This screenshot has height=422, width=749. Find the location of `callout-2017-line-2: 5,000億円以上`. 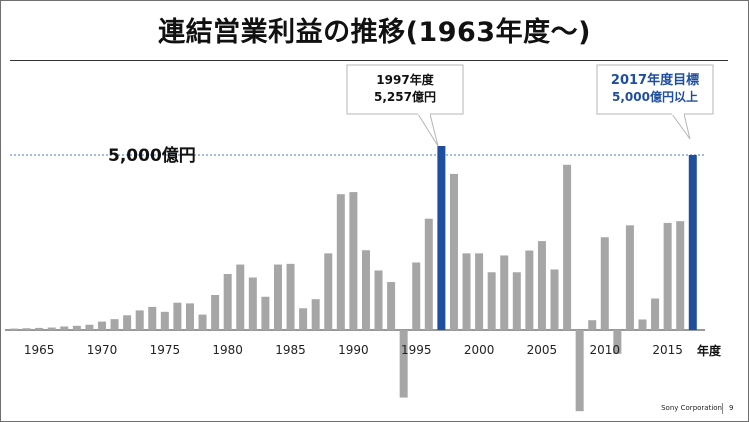

callout-2017-line-2: 5,000億円以上 is located at coordinates (655, 96).